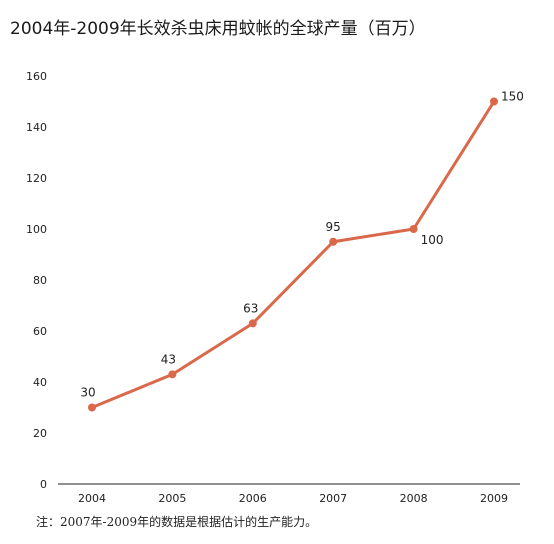 The image size is (554, 544). What do you see at coordinates (43, 484) in the screenshot?
I see `y-tick-label: 0` at bounding box center [43, 484].